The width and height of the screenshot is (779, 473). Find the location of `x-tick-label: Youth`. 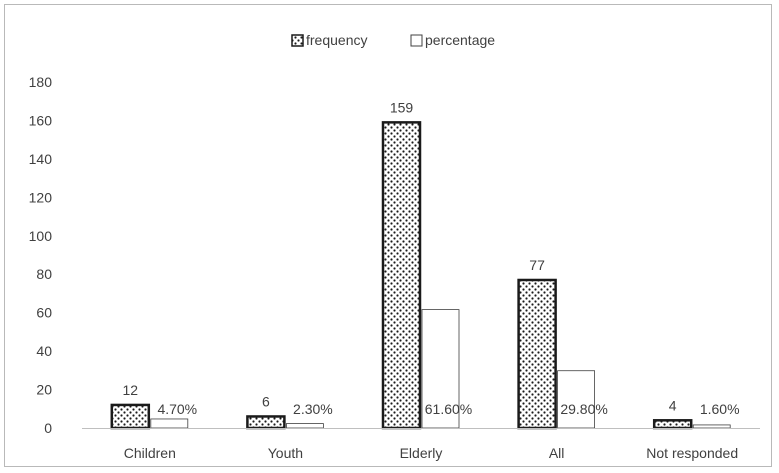

x-tick-label: Youth is located at coordinates (285, 453).